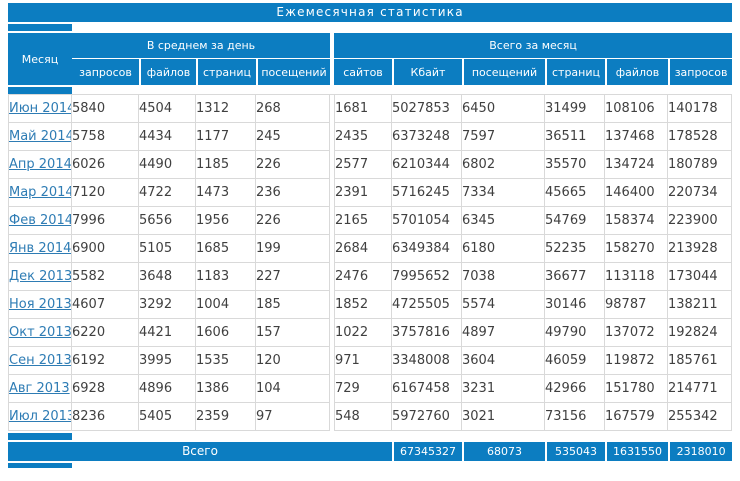 This screenshot has height=481, width=740. I want to click on month-link: Июл 2013, so click(40, 416).